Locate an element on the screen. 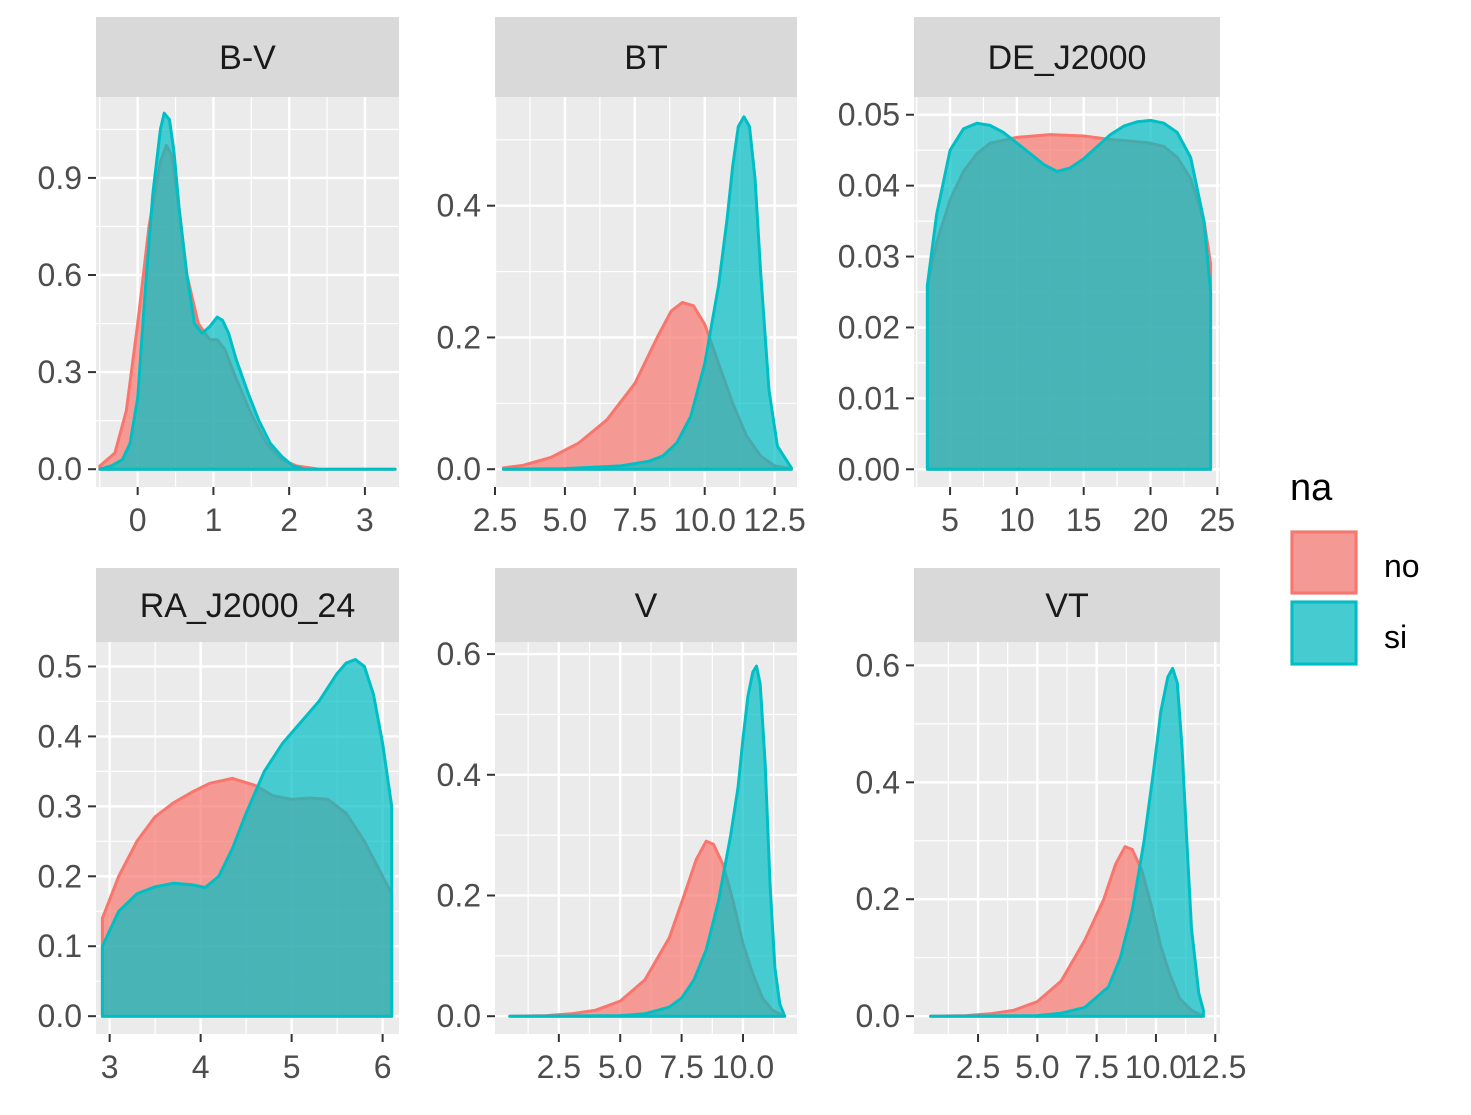 This screenshot has height=1115, width=1471. x-tick-label: 4 is located at coordinates (201, 1067).